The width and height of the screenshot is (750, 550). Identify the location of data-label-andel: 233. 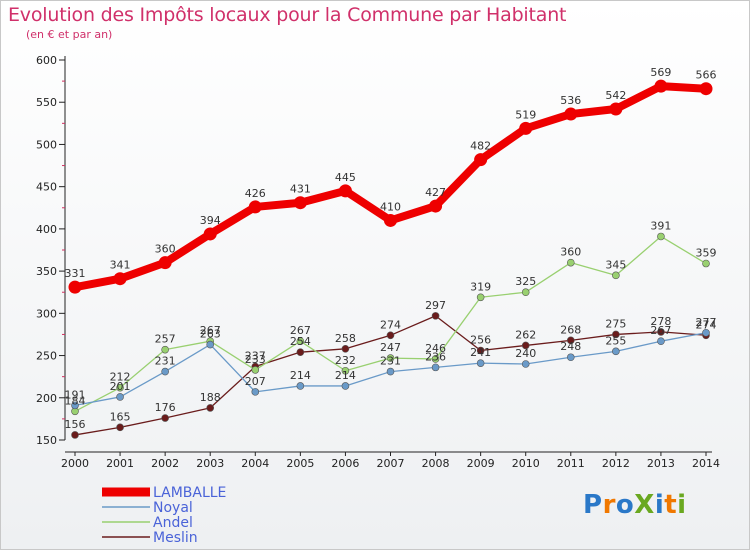
(255, 359).